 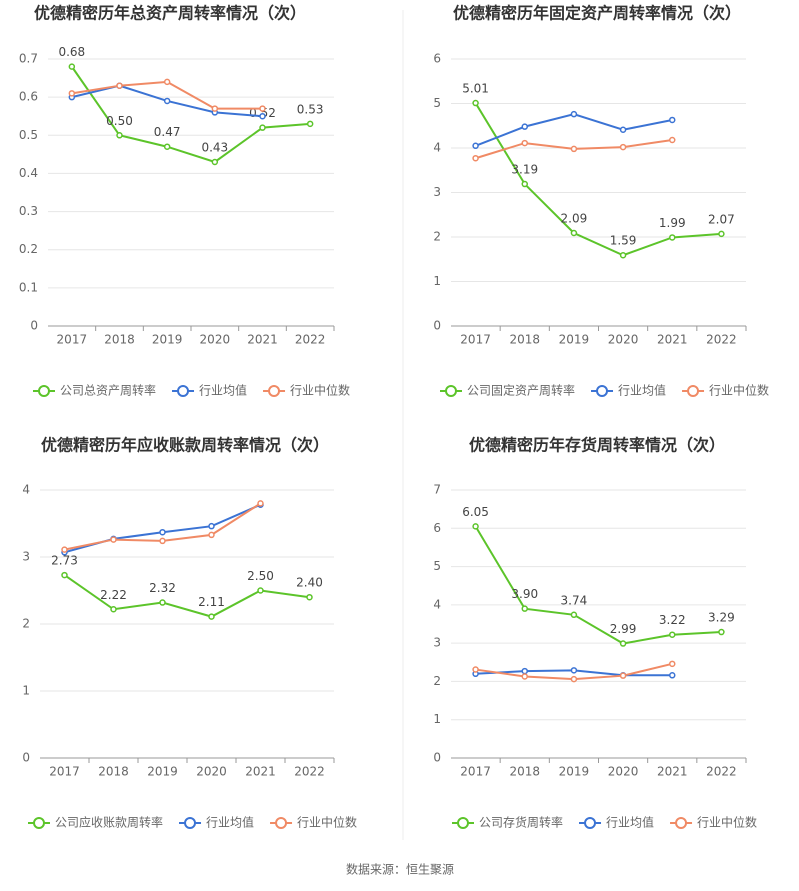 I want to click on chart-title: 优德精密历年总资产周转率情况（次）, so click(x=170, y=13).